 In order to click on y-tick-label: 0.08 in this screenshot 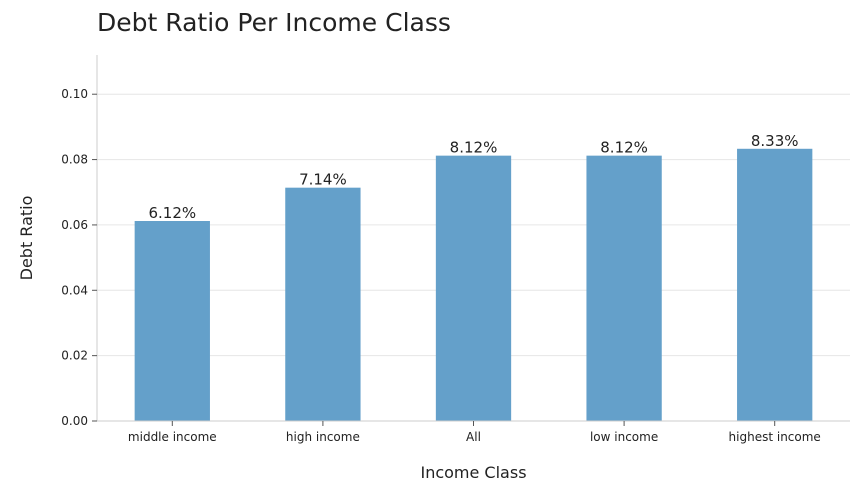, I will do `click(74, 160)`.